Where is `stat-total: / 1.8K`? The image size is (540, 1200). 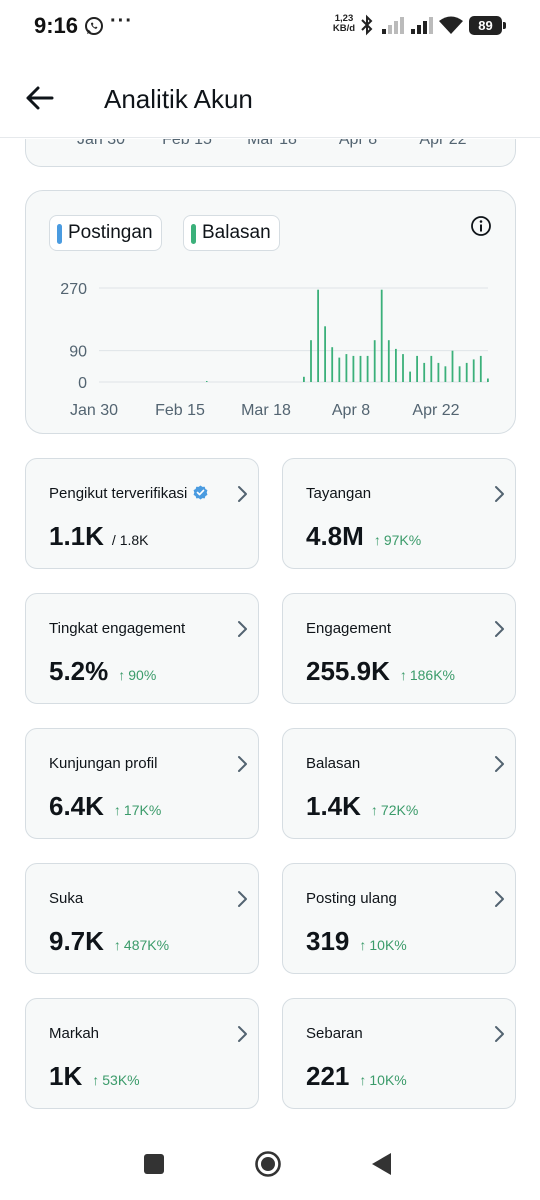 stat-total: / 1.8K is located at coordinates (130, 540).